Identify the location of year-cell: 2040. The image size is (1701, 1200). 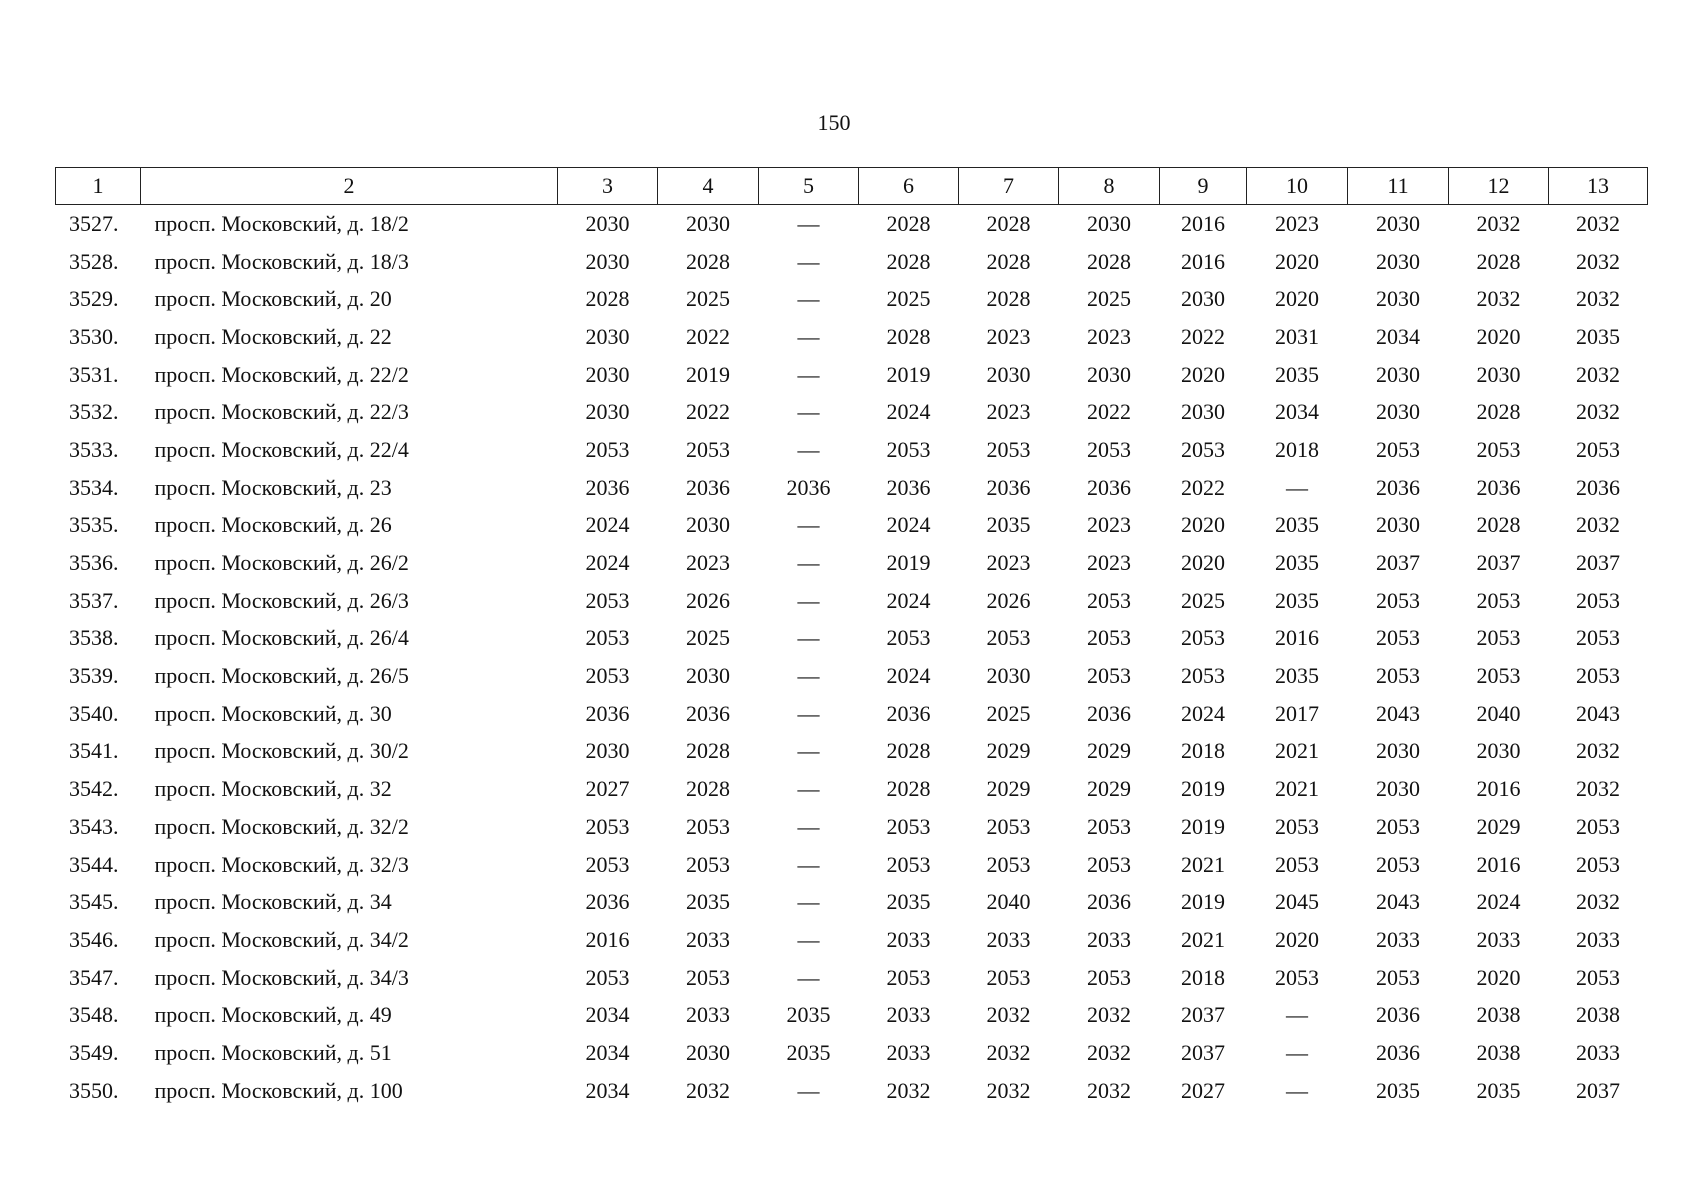
(1498, 713).